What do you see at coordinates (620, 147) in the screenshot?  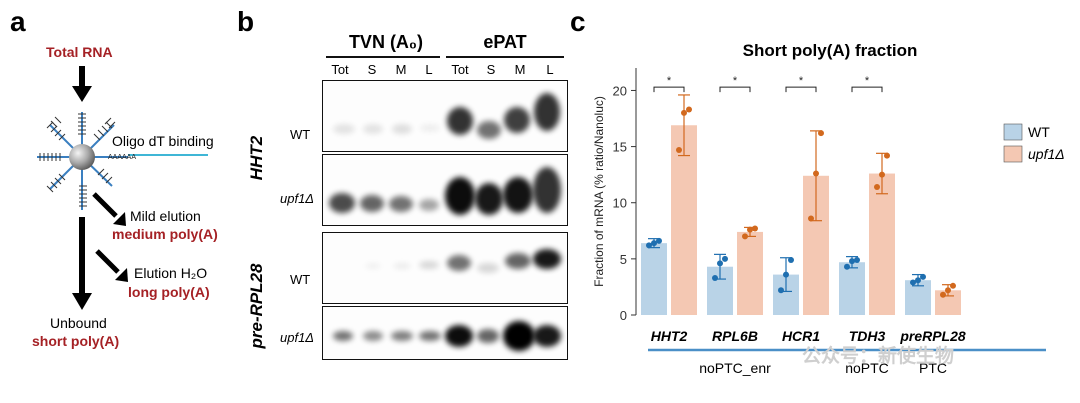 I see `y-tick-label: 15` at bounding box center [620, 147].